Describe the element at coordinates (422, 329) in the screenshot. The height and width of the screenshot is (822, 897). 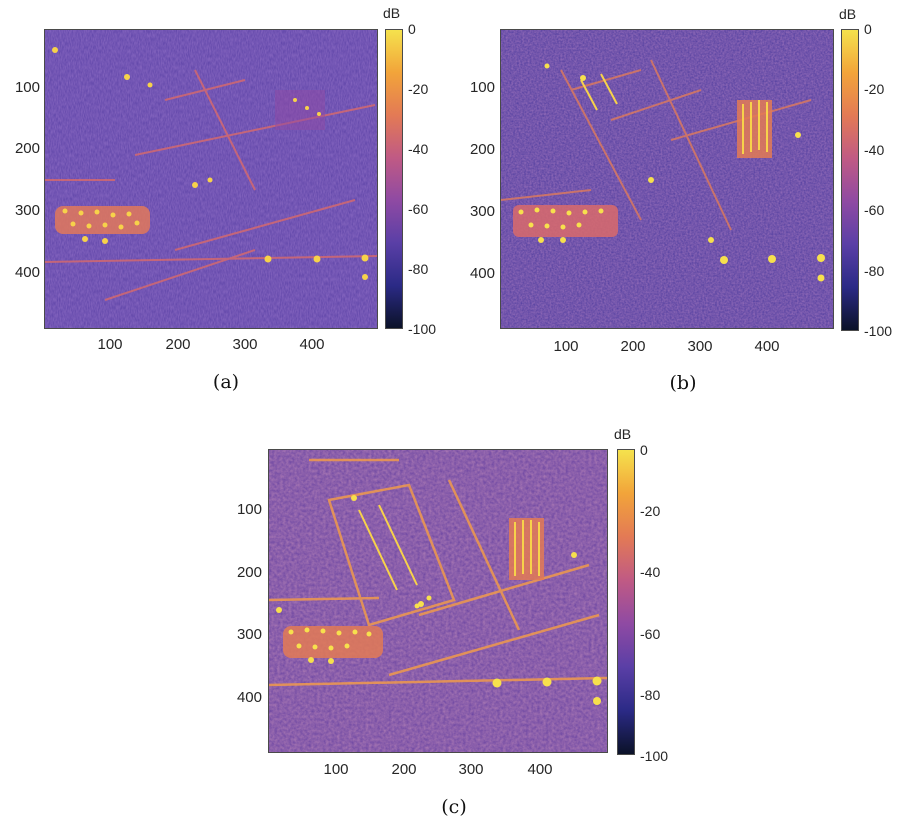
I see `colorbar-a-tick-100: -100` at that location.